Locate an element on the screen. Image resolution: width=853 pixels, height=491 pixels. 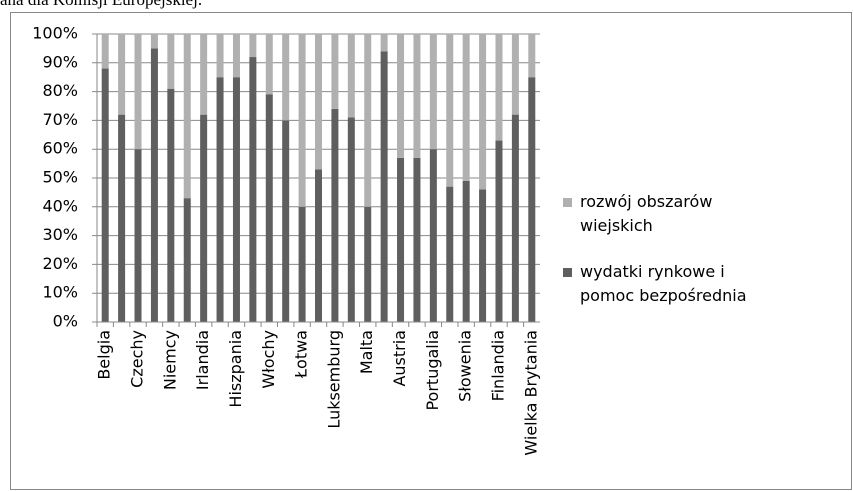
y-tick-label: 60% is located at coordinates (60, 148).